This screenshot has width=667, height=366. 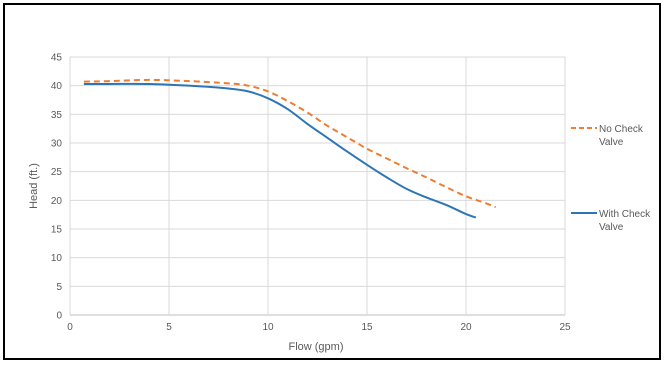 What do you see at coordinates (57, 86) in the screenshot?
I see `y-tick-label: 40` at bounding box center [57, 86].